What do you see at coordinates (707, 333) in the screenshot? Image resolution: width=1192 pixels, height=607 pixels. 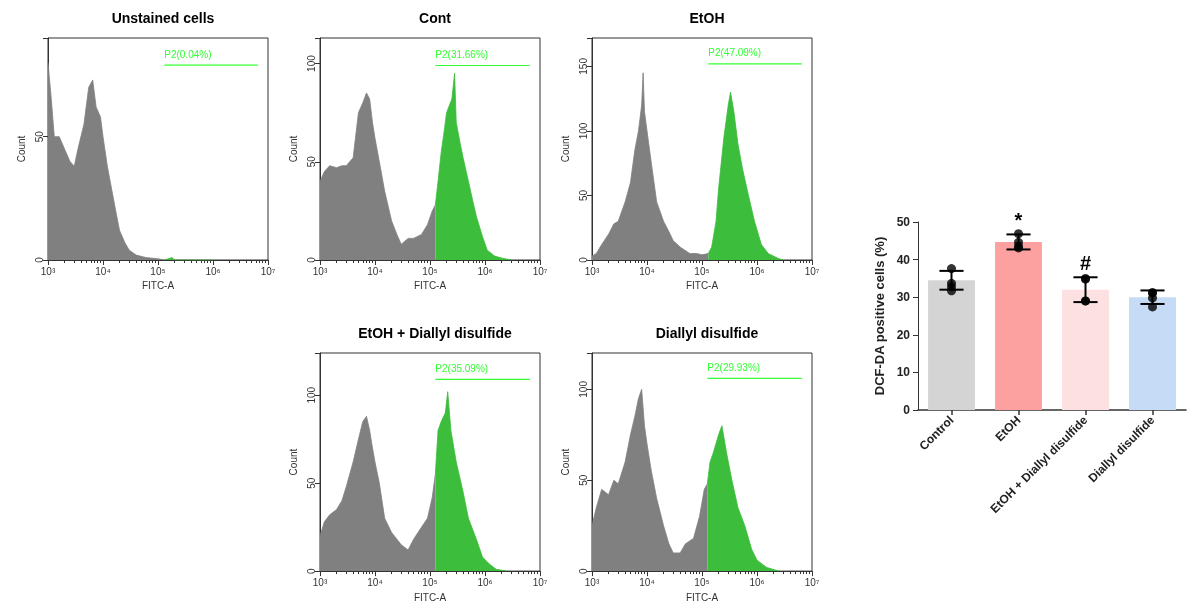 I see `chart-title: Diallyl disulfide` at bounding box center [707, 333].